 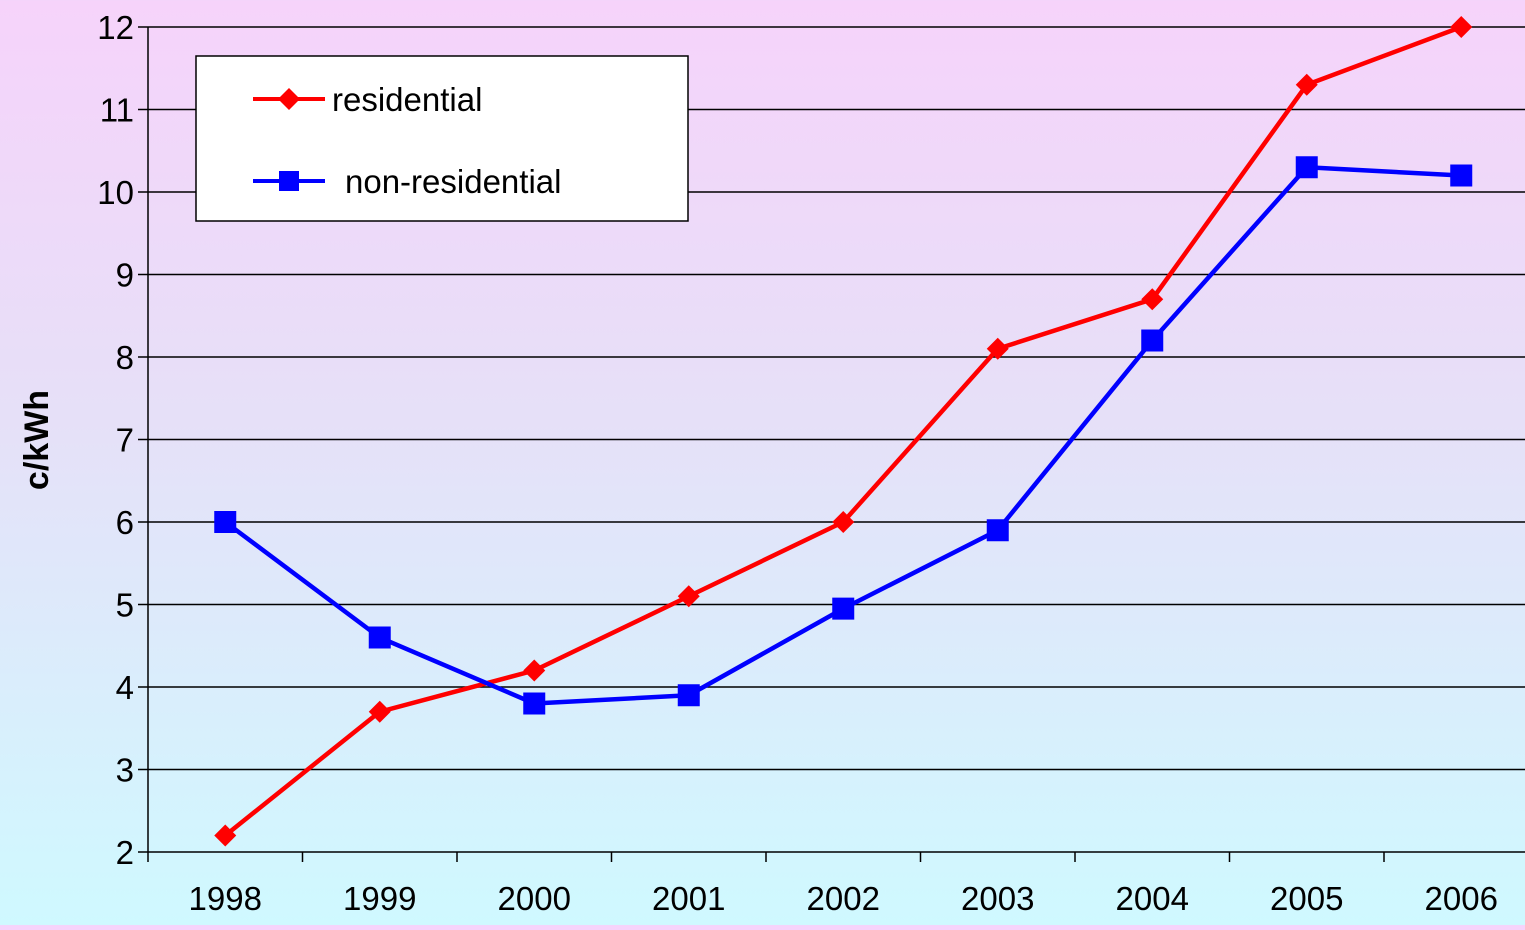 I want to click on legend-label-residential: residential, so click(x=407, y=99).